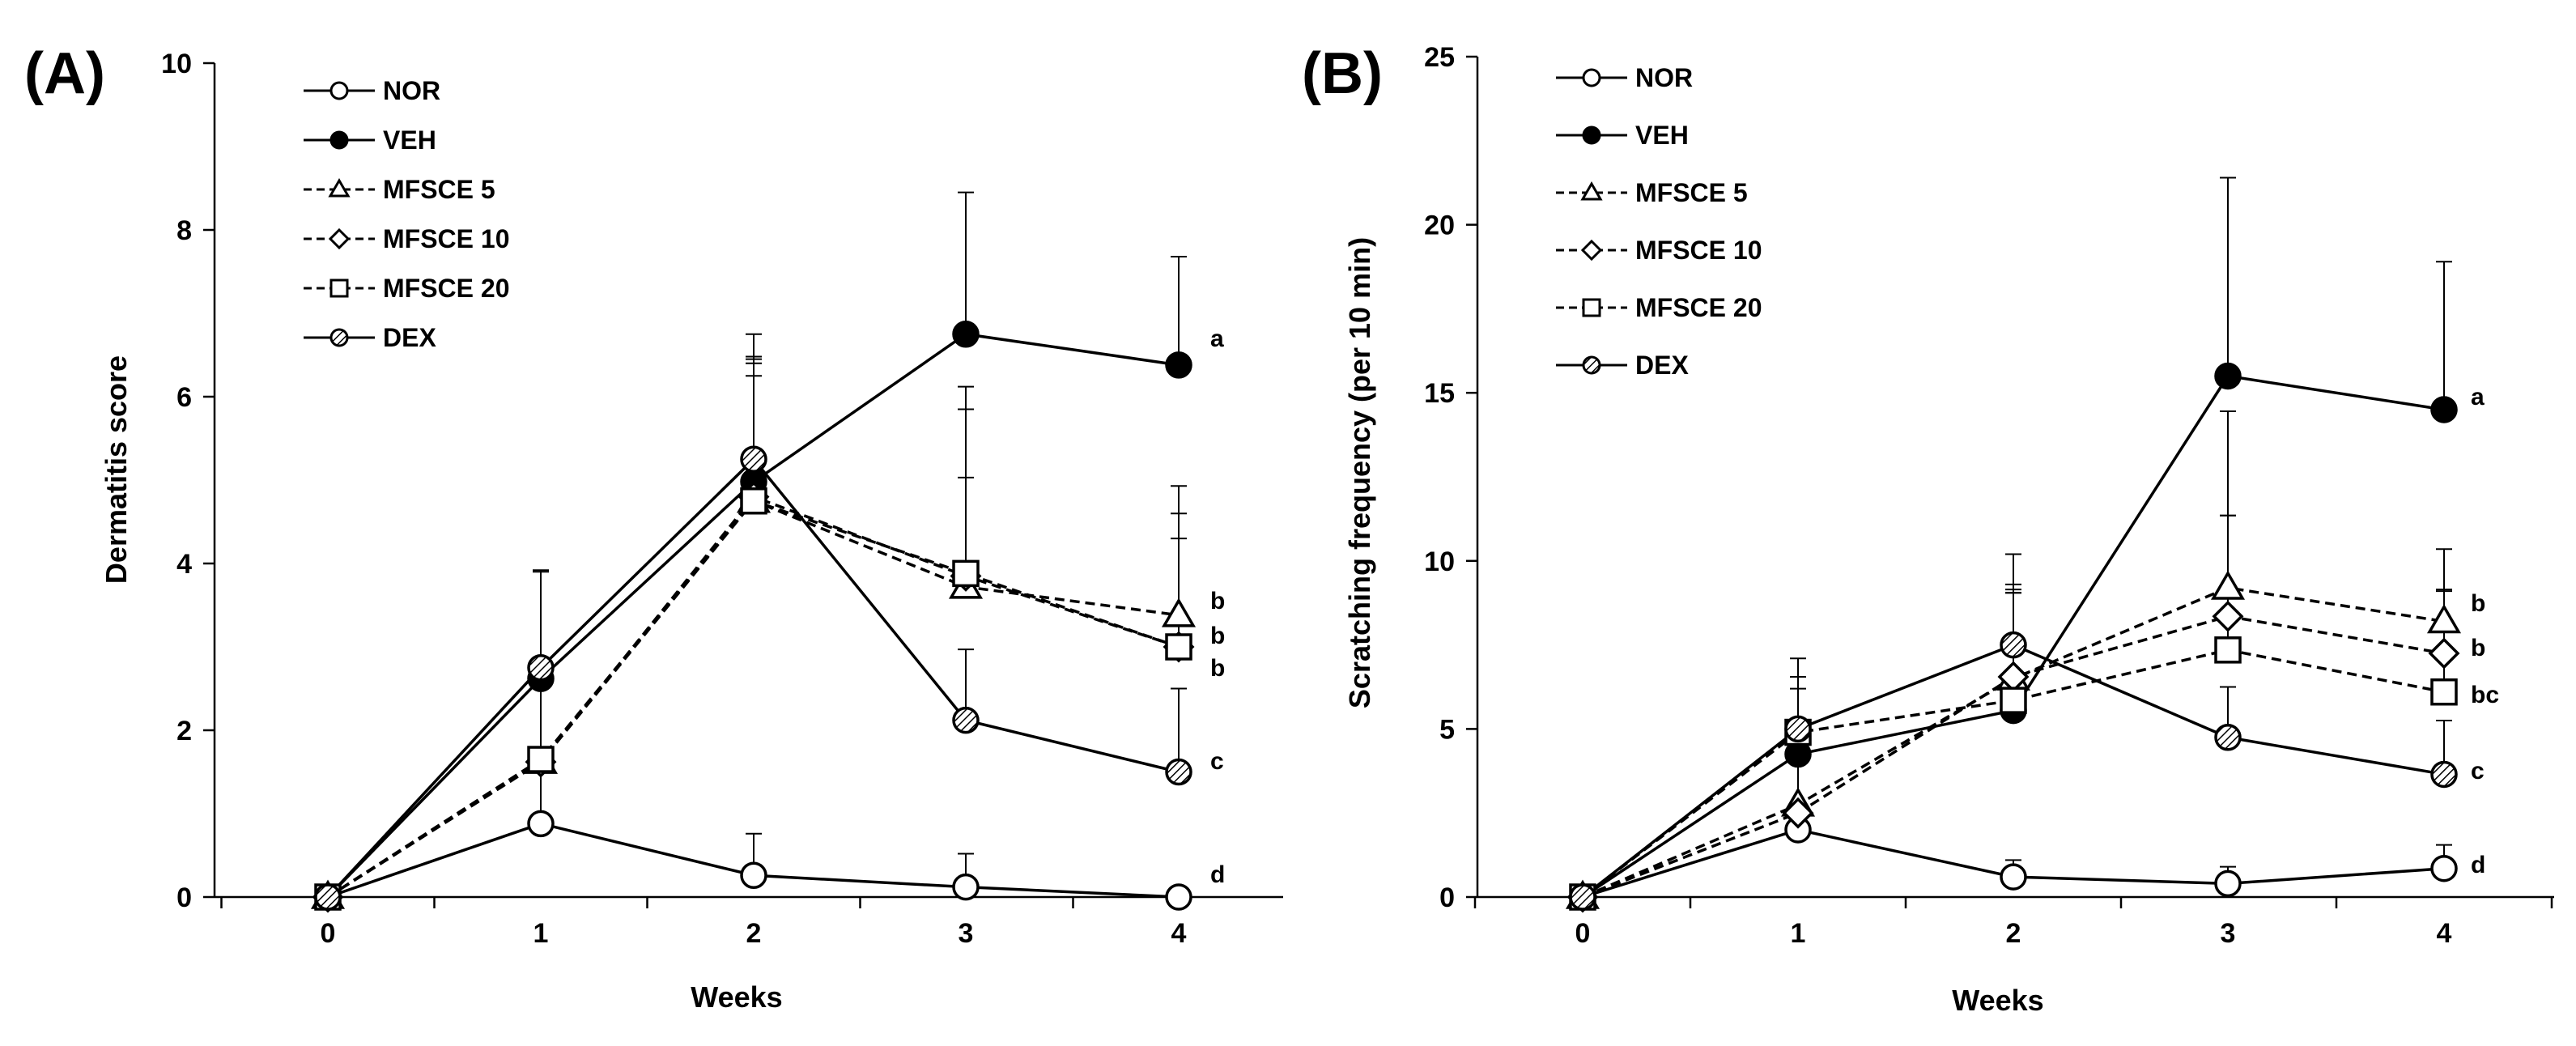  What do you see at coordinates (1447, 729) in the screenshot?
I see `y-tick-label: 5` at bounding box center [1447, 729].